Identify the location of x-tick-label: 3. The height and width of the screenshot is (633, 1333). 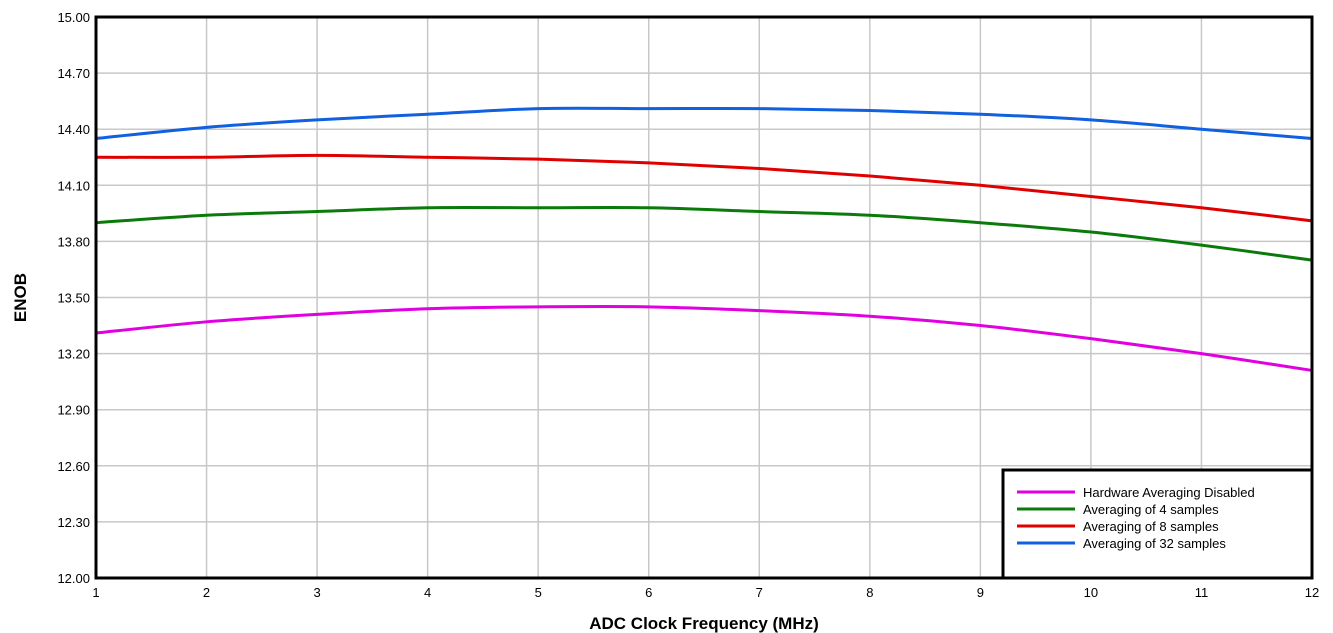
(316, 592).